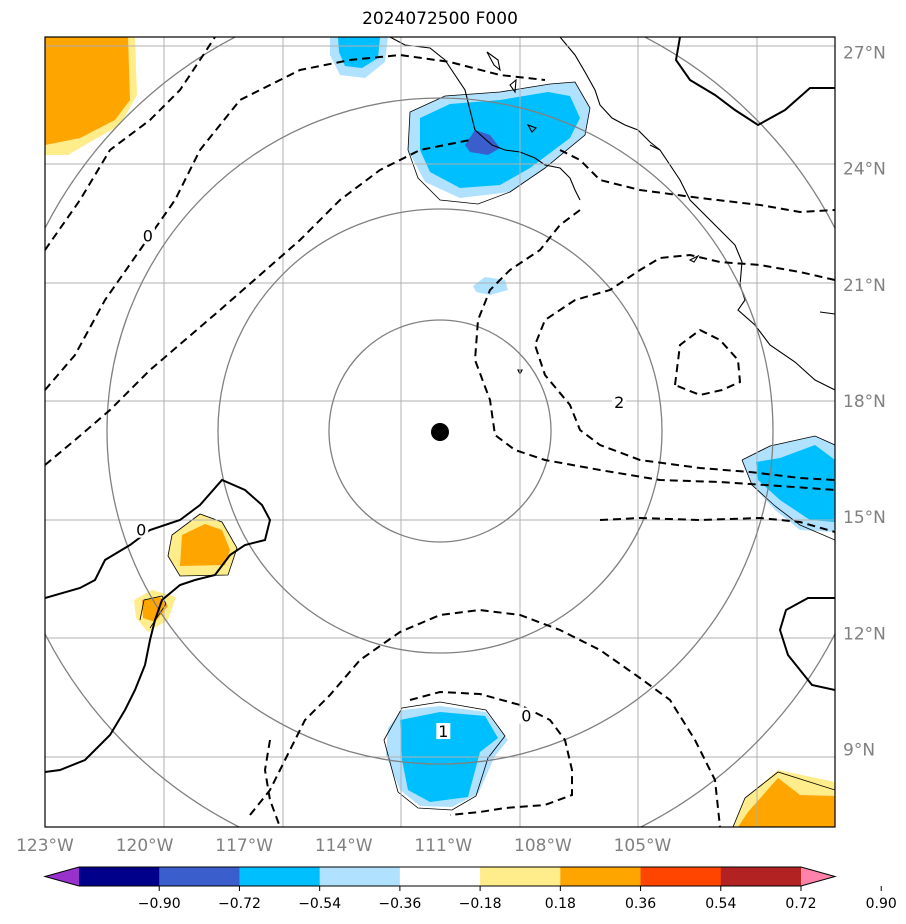 The width and height of the screenshot is (906, 924). I want to click on lat-tick-label: 18°N, so click(864, 402).